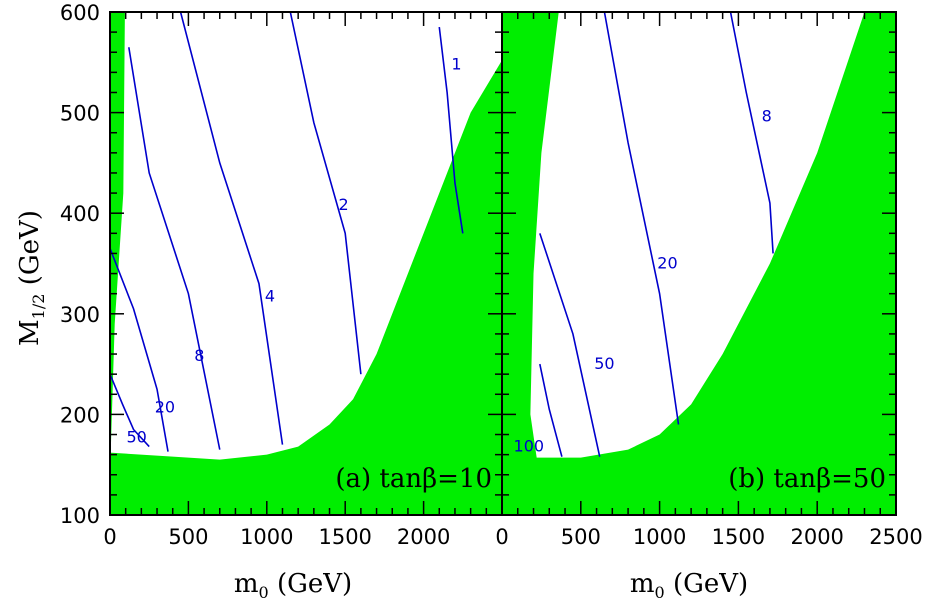 Image resolution: width=932 pixels, height=604 pixels. What do you see at coordinates (314, 584) in the screenshot?
I see `x-axis-title-a-unit: (GeV)` at bounding box center [314, 584].